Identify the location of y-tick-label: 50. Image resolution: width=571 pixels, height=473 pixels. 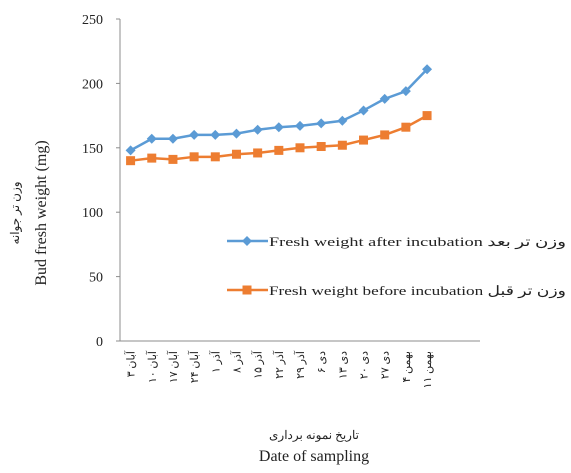
(96, 278).